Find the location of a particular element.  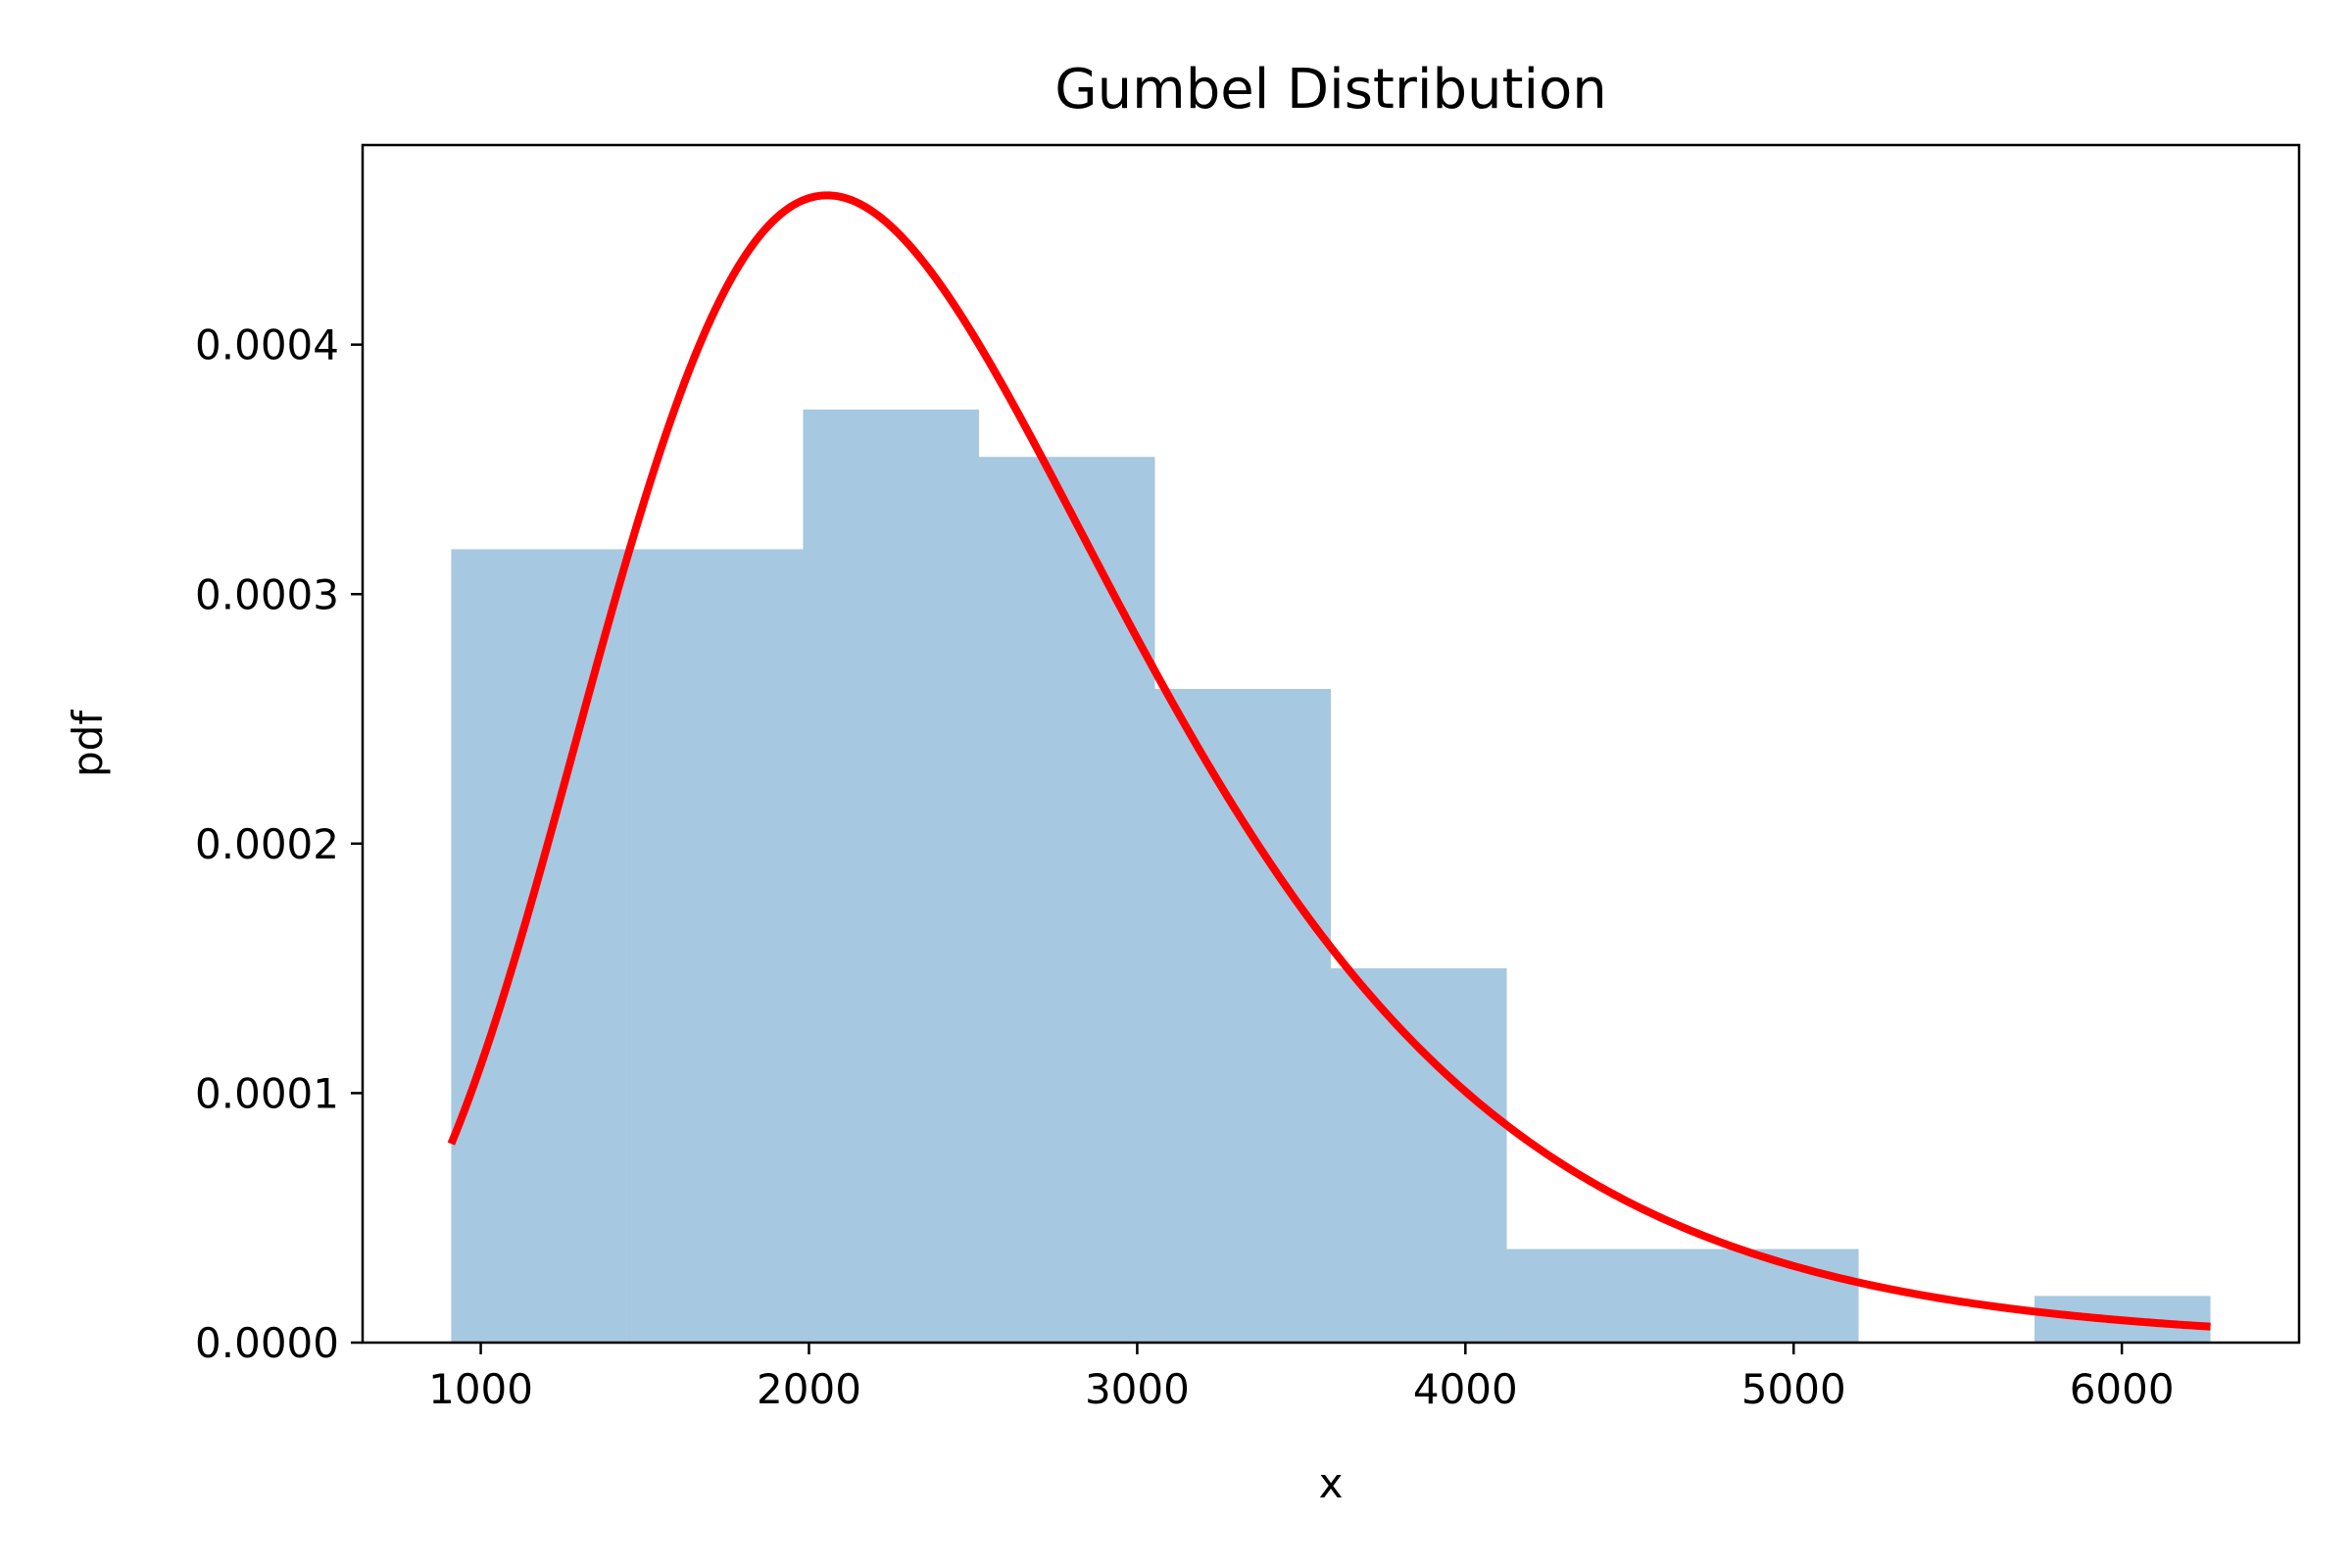

x-tick-label: 2000 is located at coordinates (809, 1389).